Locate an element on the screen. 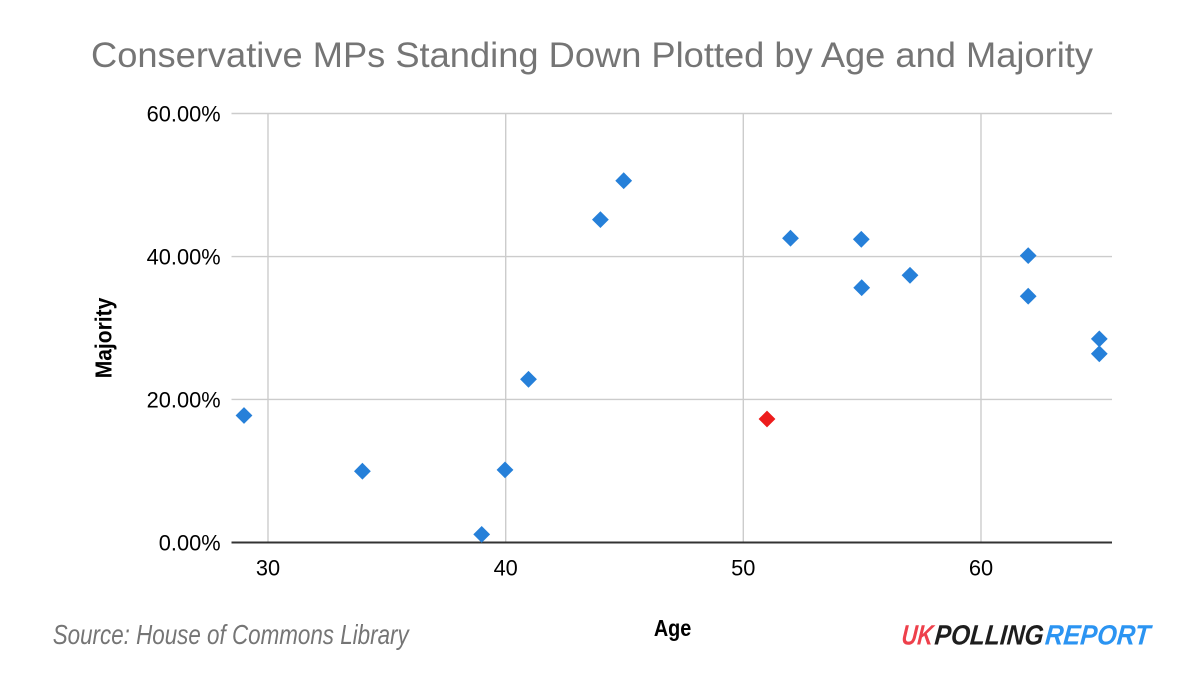 This screenshot has height=675, width=1200. svg-text: UK is located at coordinates (918, 635).